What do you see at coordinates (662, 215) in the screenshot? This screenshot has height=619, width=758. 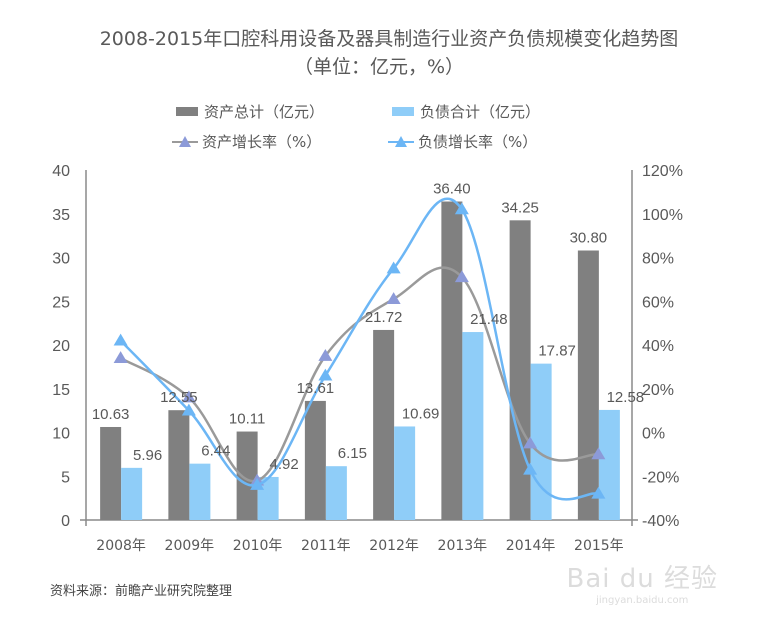 I see `right-axis-tick-label: 100%` at bounding box center [662, 215].